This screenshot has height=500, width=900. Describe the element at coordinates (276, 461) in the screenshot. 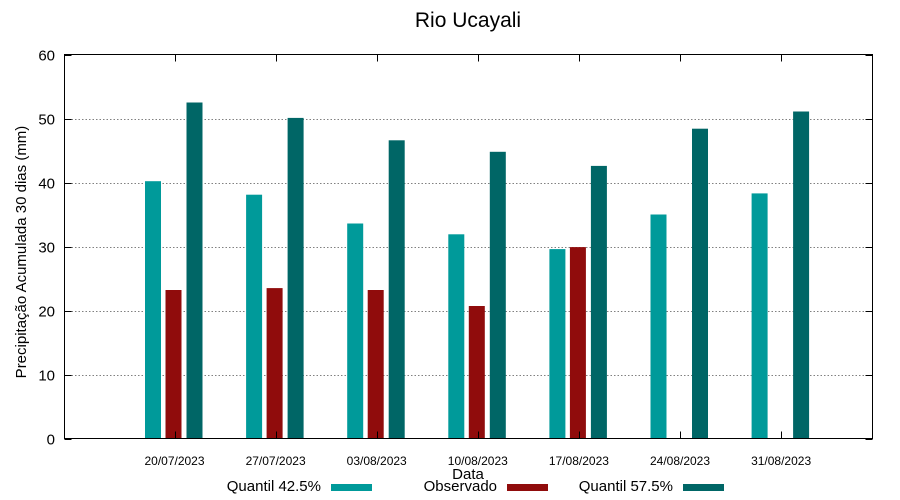

I see `x-tick-label: 27/07/2023` at that location.